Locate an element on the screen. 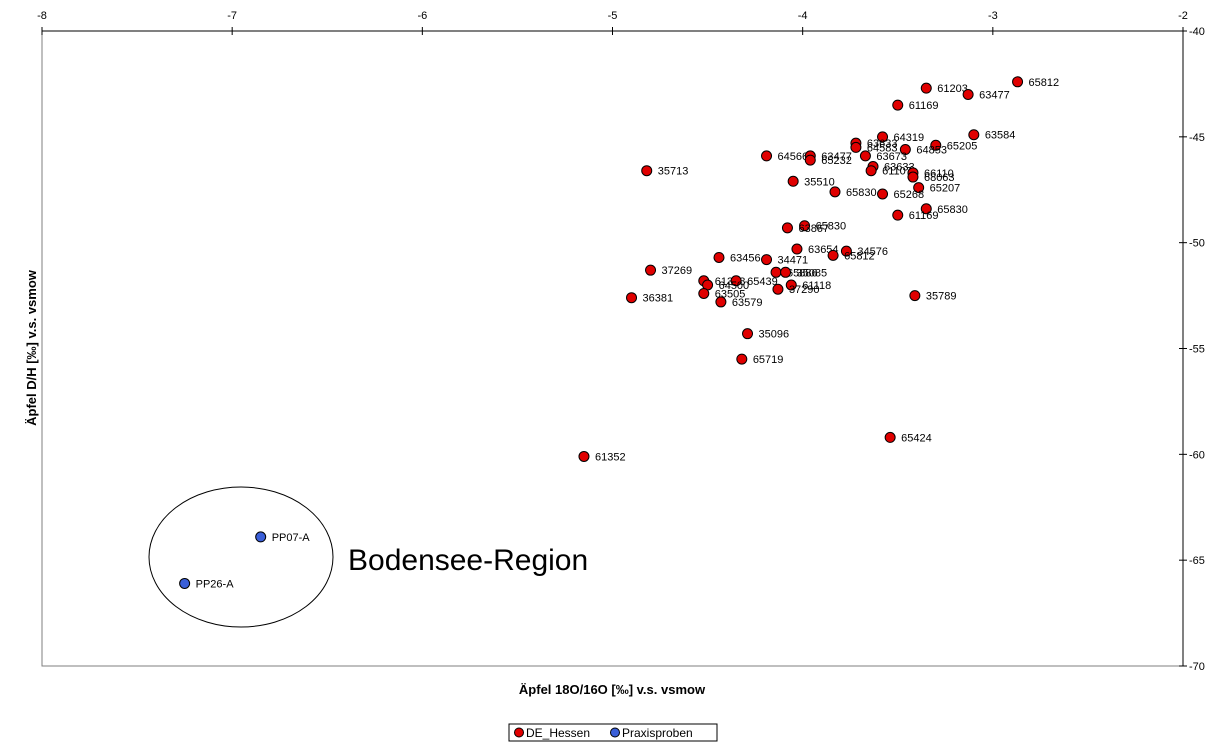 This screenshot has width=1214, height=743. data-point-label: 34471 is located at coordinates (793, 261).